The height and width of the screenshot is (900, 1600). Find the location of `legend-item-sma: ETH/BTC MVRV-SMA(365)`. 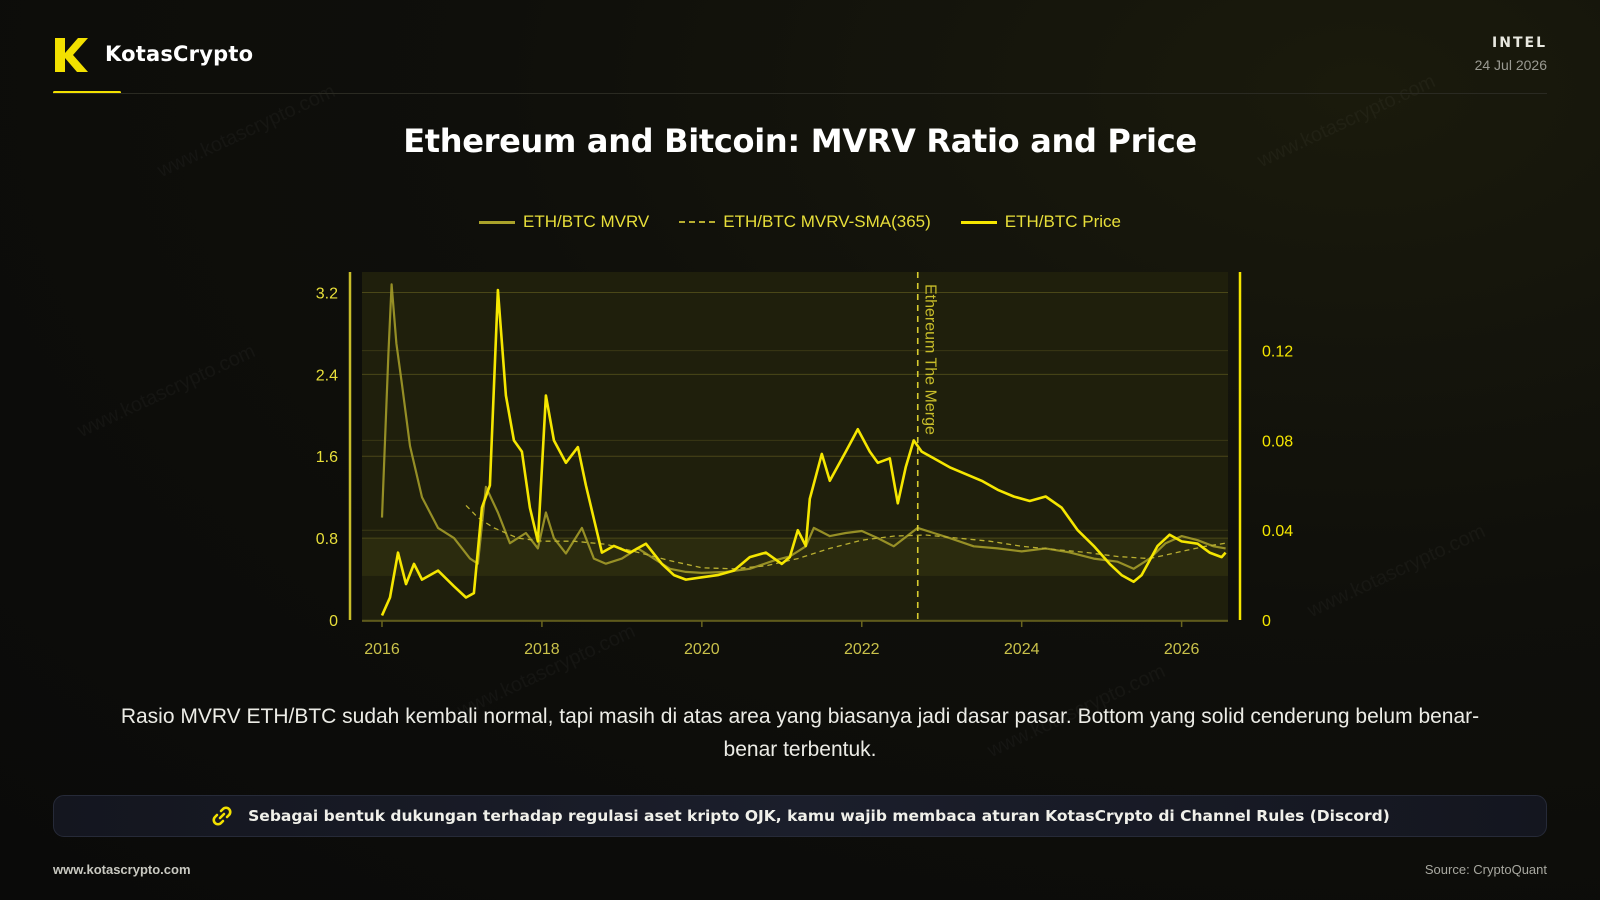

legend-item-sma: ETH/BTC MVRV-SMA(365) is located at coordinates (805, 222).